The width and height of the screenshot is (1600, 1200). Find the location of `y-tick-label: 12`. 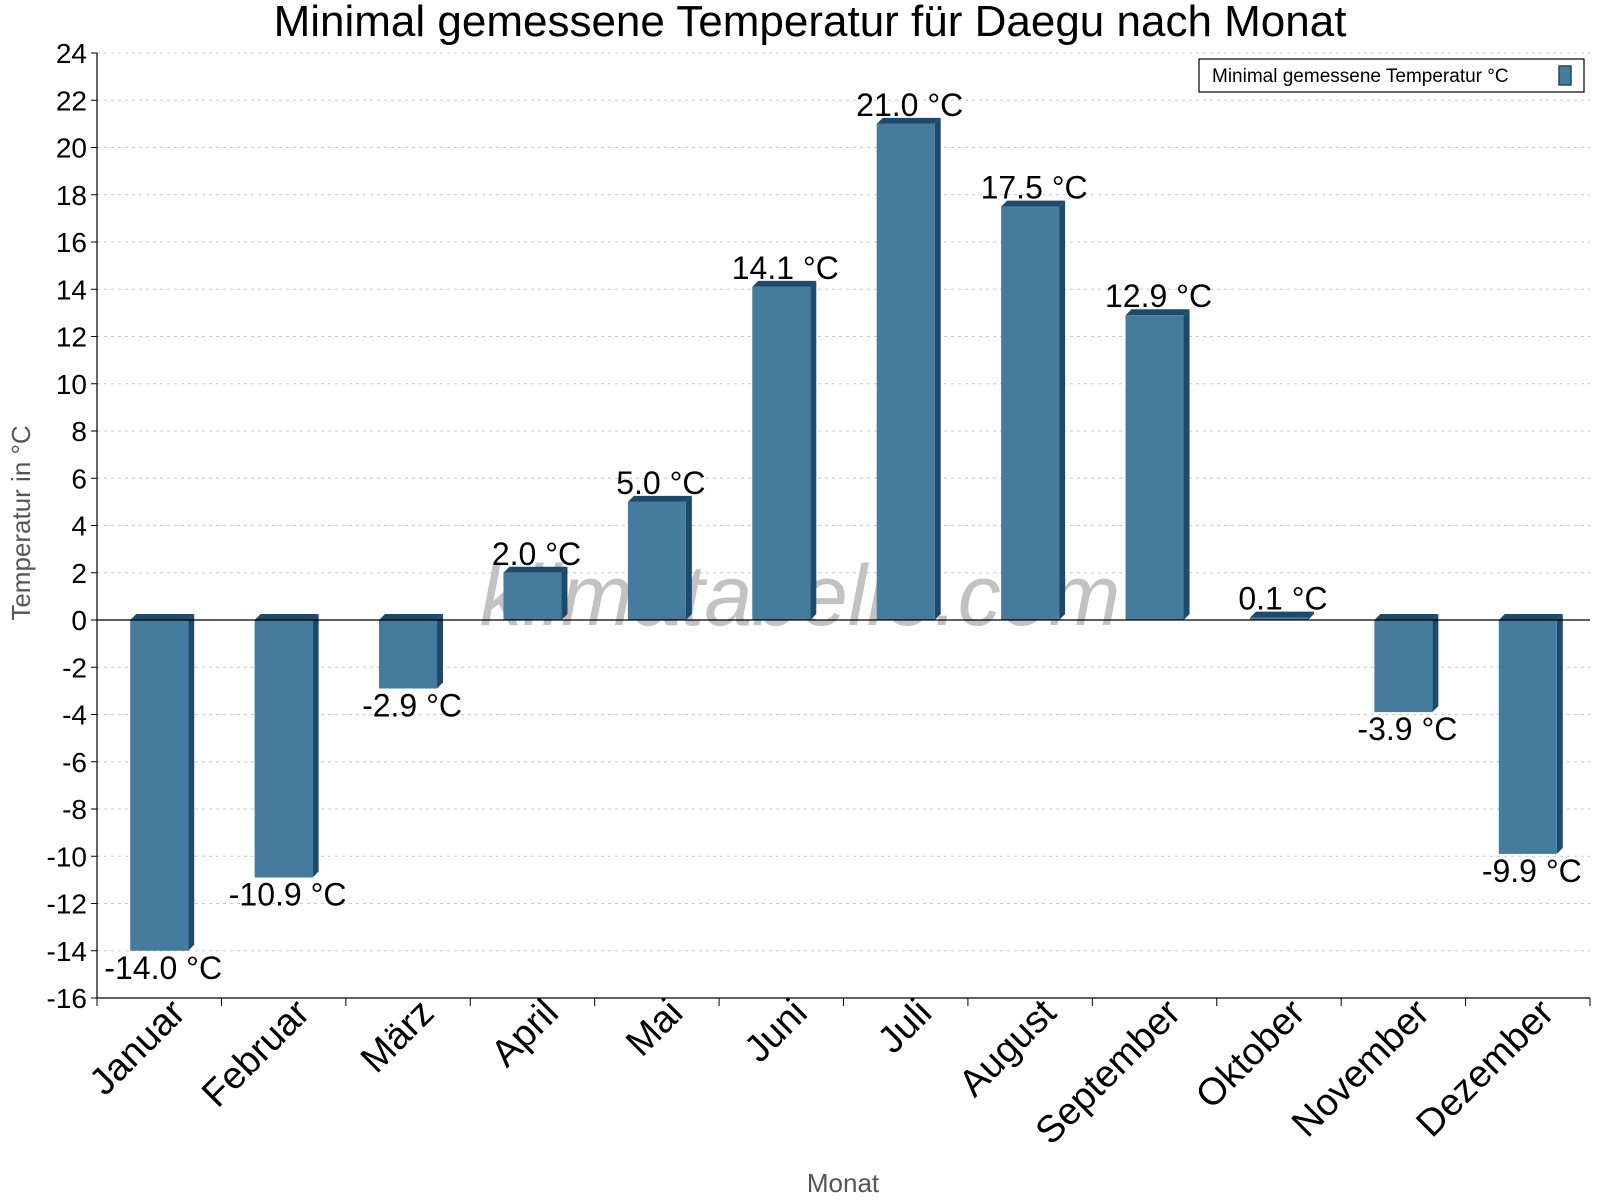

y-tick-label: 12 is located at coordinates (71, 337).